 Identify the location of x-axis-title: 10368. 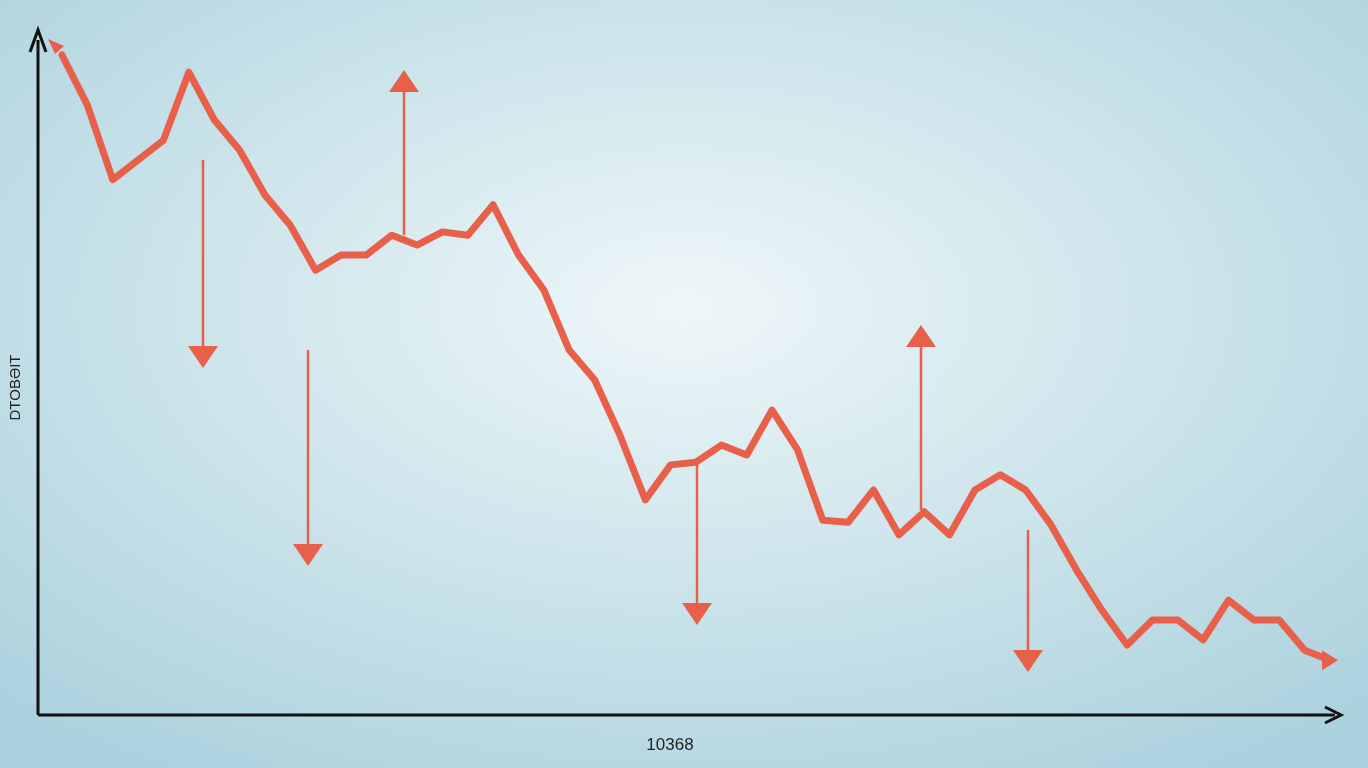
(670, 744).